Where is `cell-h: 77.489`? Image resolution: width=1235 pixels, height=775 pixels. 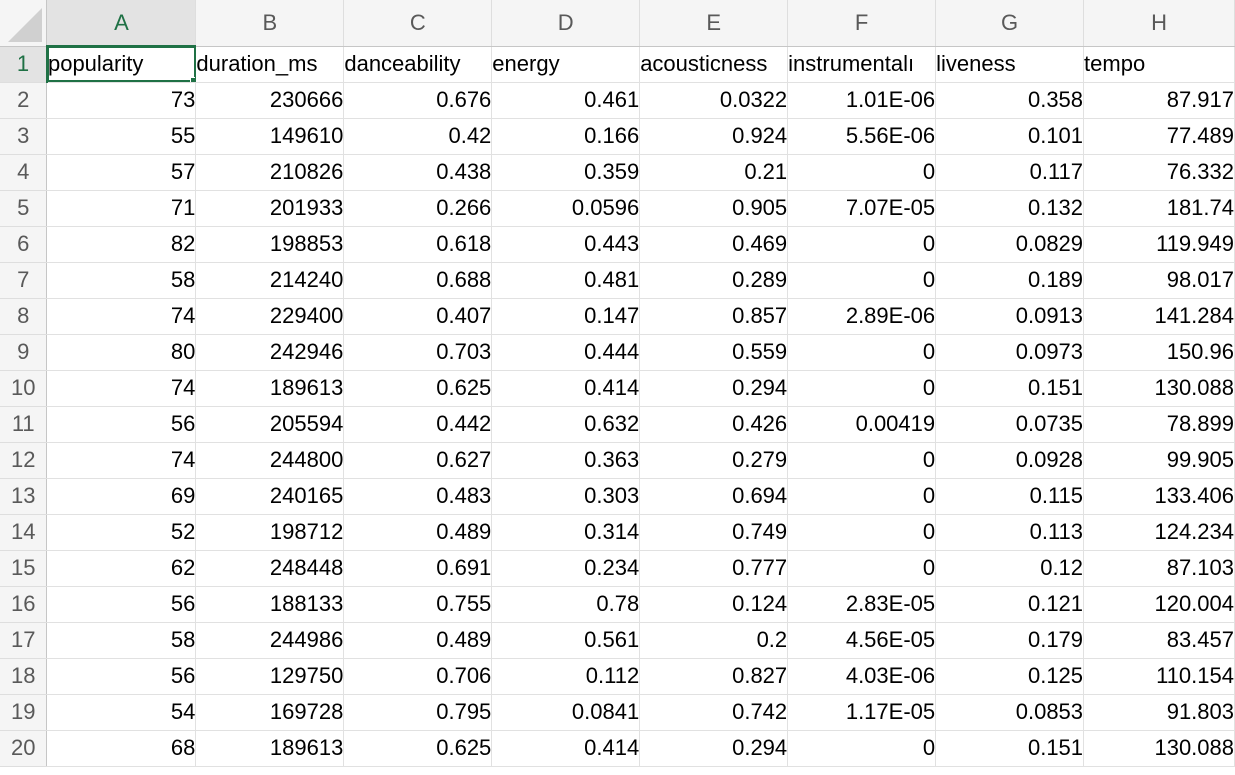 cell-h: 77.489 is located at coordinates (1159, 136).